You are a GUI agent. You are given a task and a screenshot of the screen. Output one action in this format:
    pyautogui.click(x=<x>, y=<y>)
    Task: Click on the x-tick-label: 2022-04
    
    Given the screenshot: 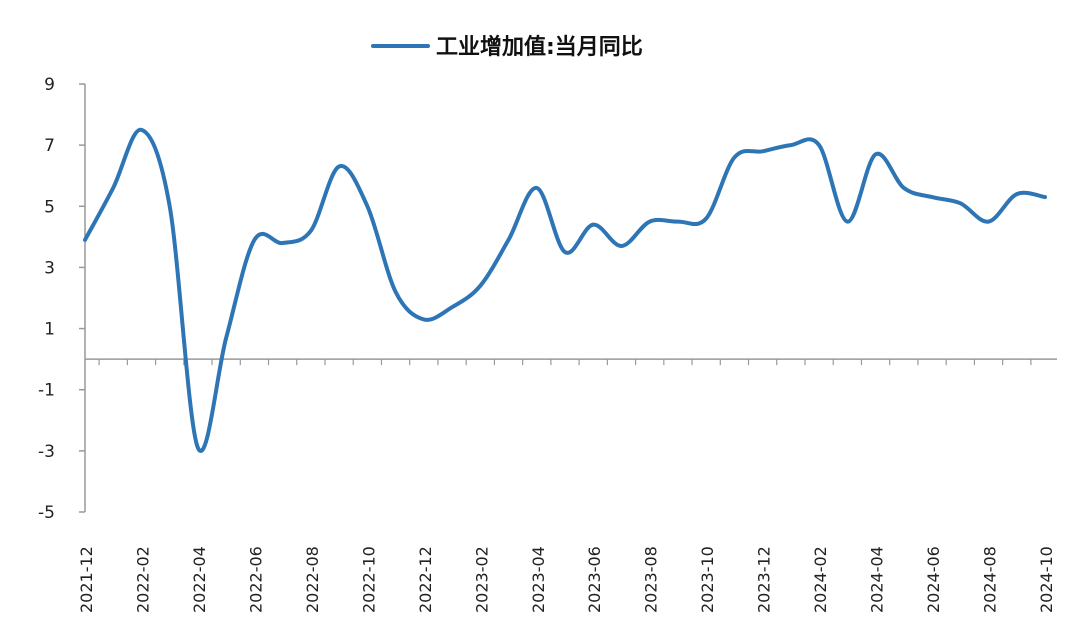 What is the action you would take?
    pyautogui.click(x=199, y=579)
    